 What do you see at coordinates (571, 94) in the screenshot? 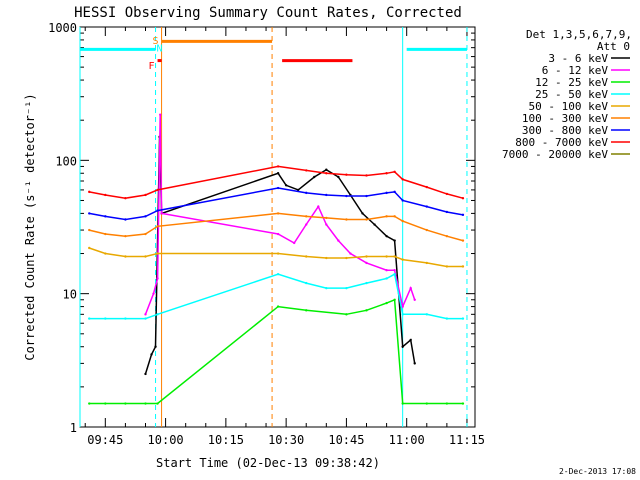
I see `legend-label: 25 - 50 keV` at bounding box center [571, 94].